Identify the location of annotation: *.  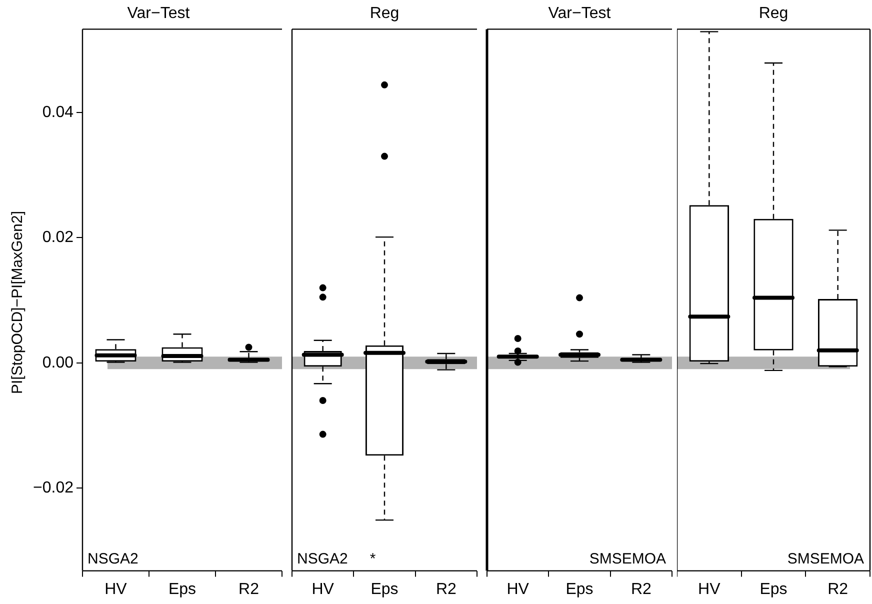
(373, 559).